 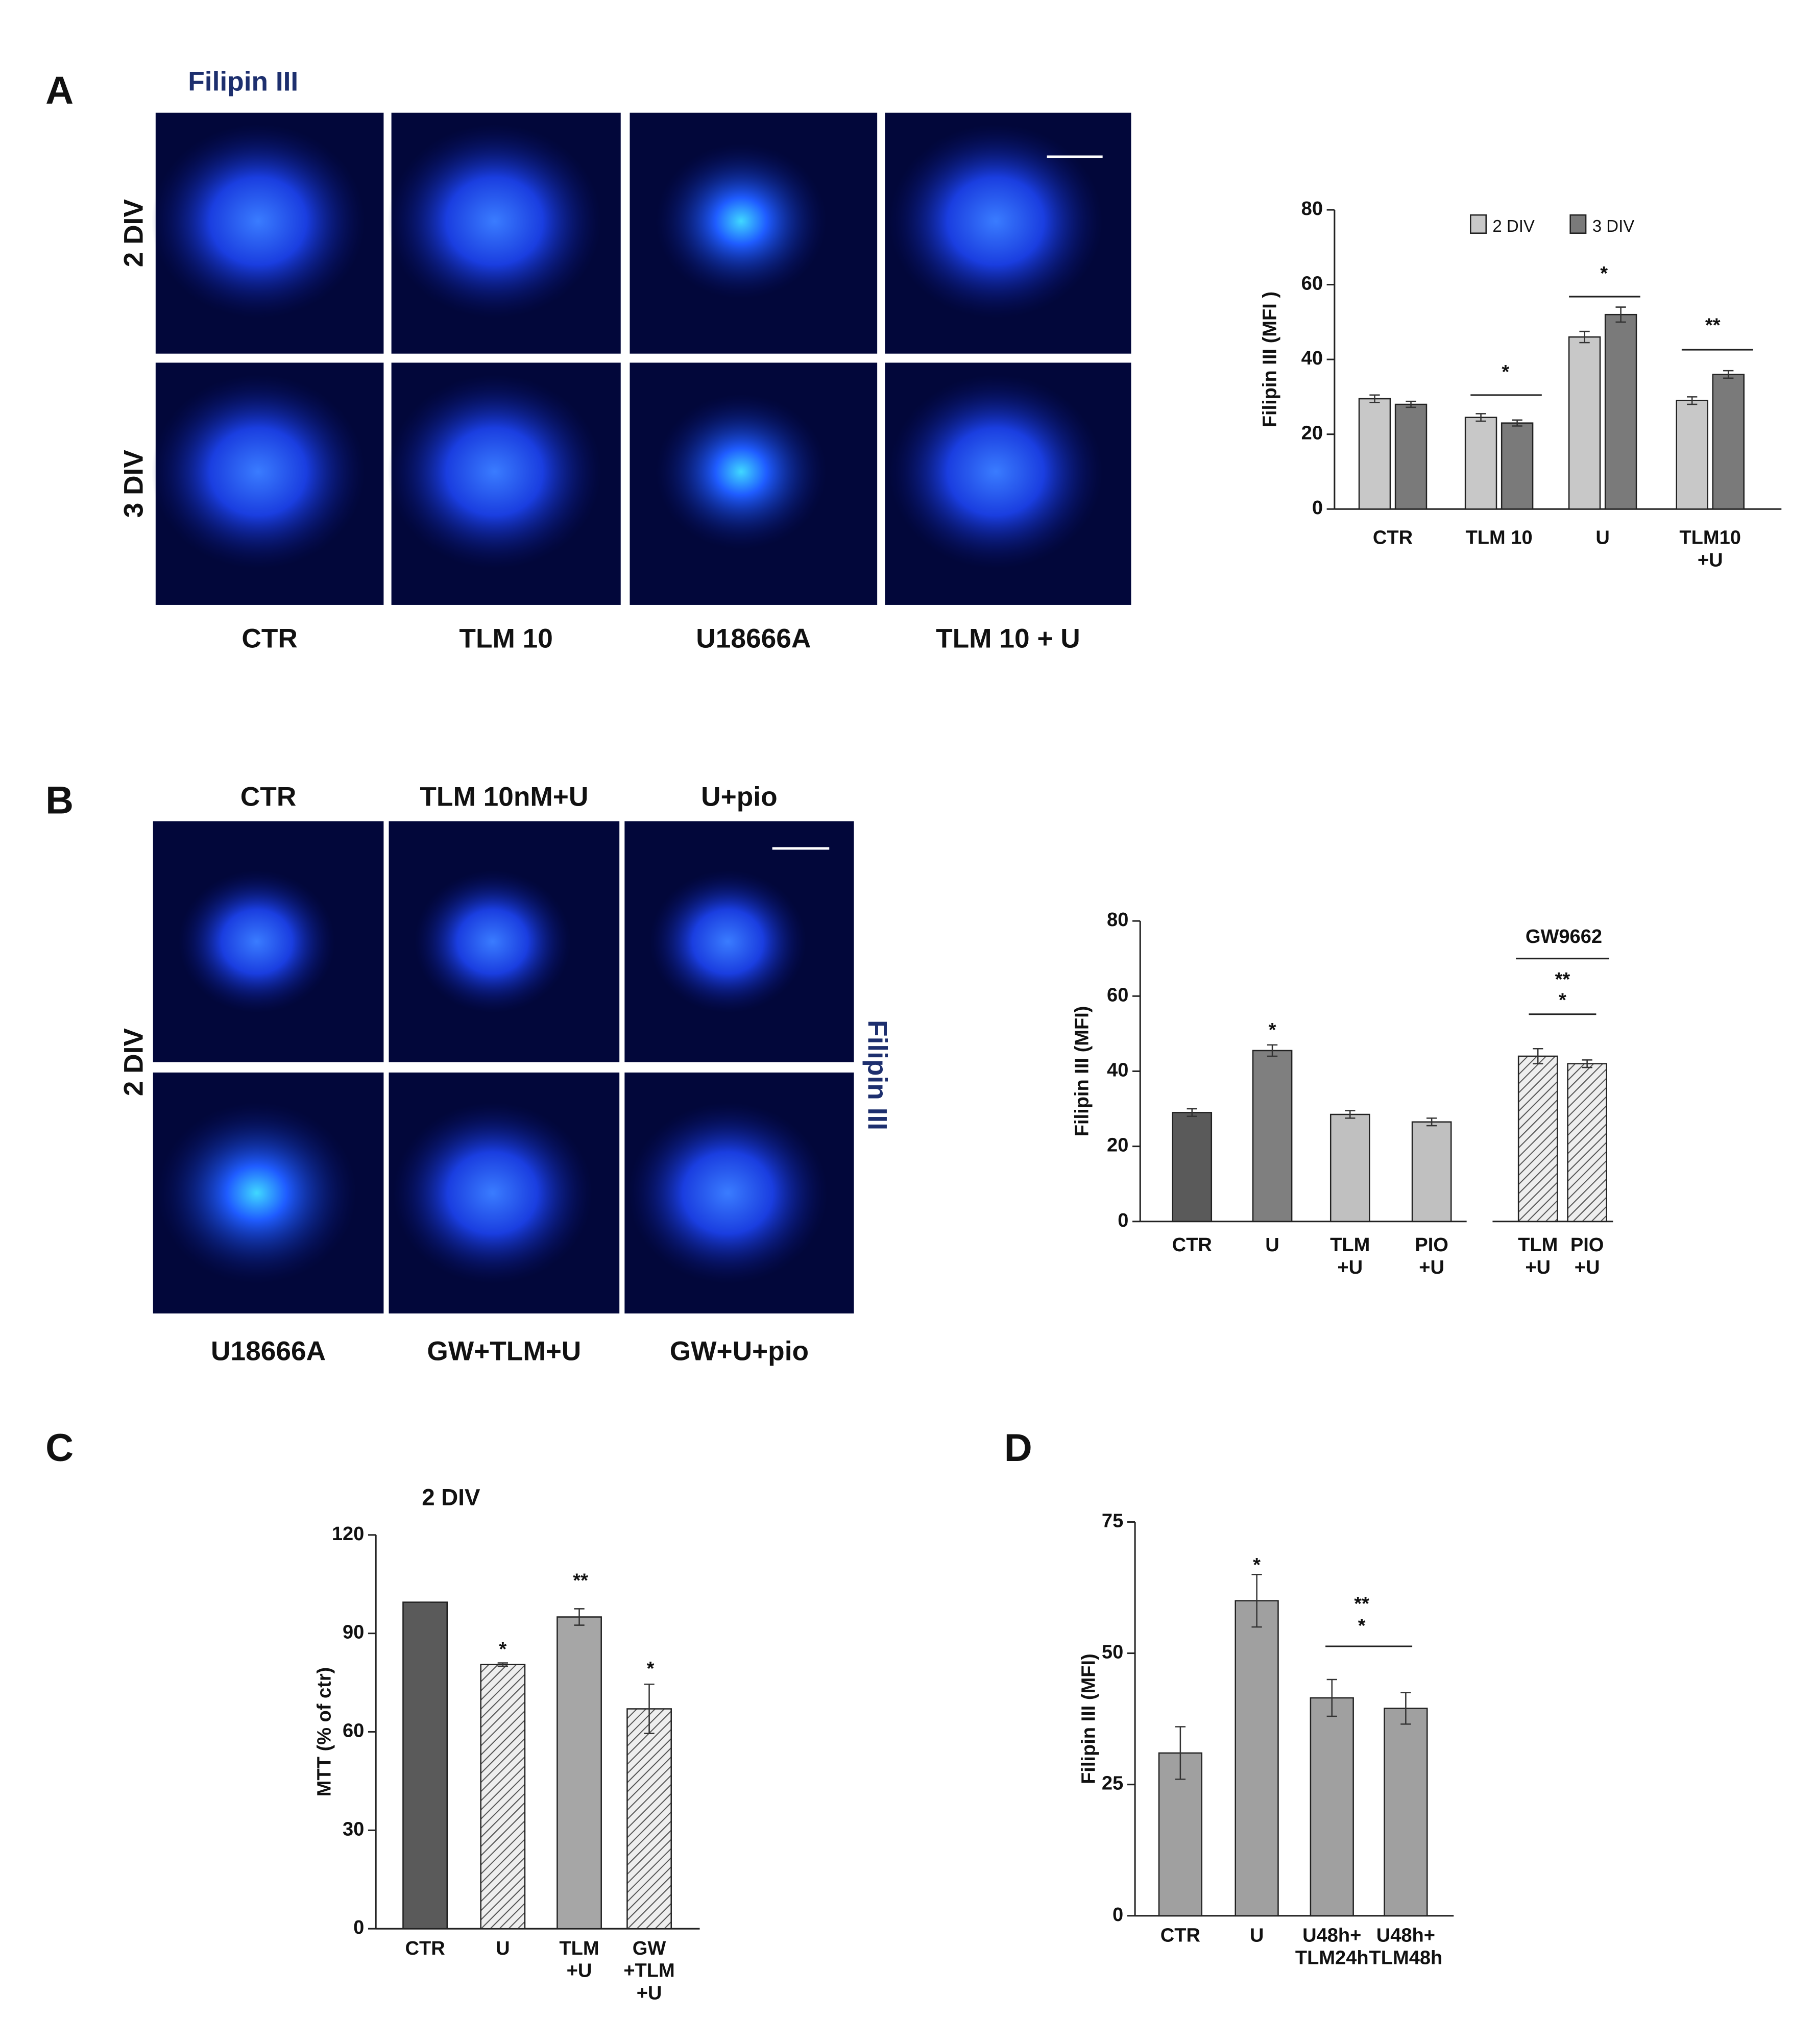 What do you see at coordinates (1270, 359) in the screenshot?
I see `y-axis-label: Filipin III (MFI )` at bounding box center [1270, 359].